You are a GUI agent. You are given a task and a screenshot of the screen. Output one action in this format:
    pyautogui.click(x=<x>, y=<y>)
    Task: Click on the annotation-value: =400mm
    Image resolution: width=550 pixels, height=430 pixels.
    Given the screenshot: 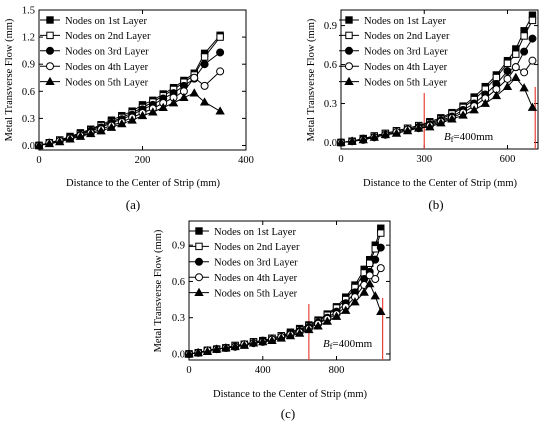 What is the action you would take?
    pyautogui.click(x=352, y=344)
    